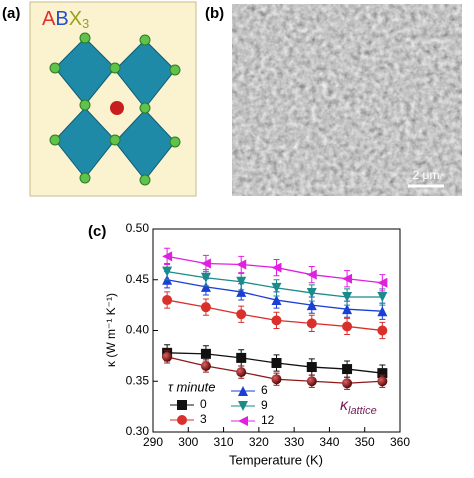 Image resolution: width=474 pixels, height=478 pixels. What do you see at coordinates (358, 407) in the screenshot?
I see `annotation: κlattice` at bounding box center [358, 407].